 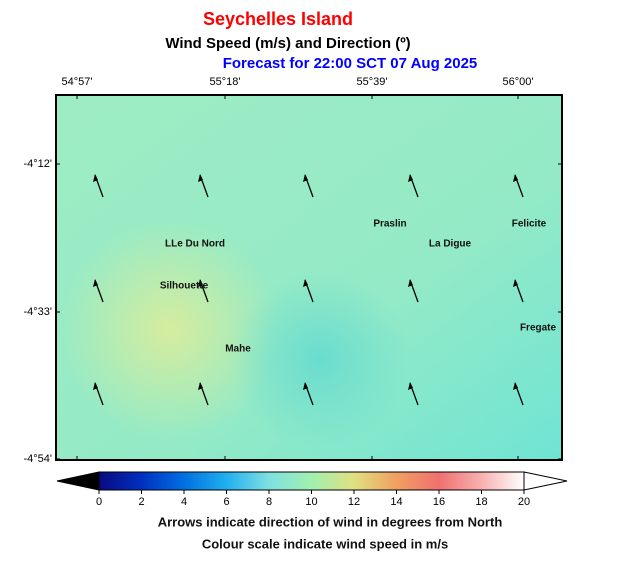 What do you see at coordinates (287, 43) in the screenshot?
I see `subtitle: Wind Speed (m/s) and Direction (º)` at bounding box center [287, 43].